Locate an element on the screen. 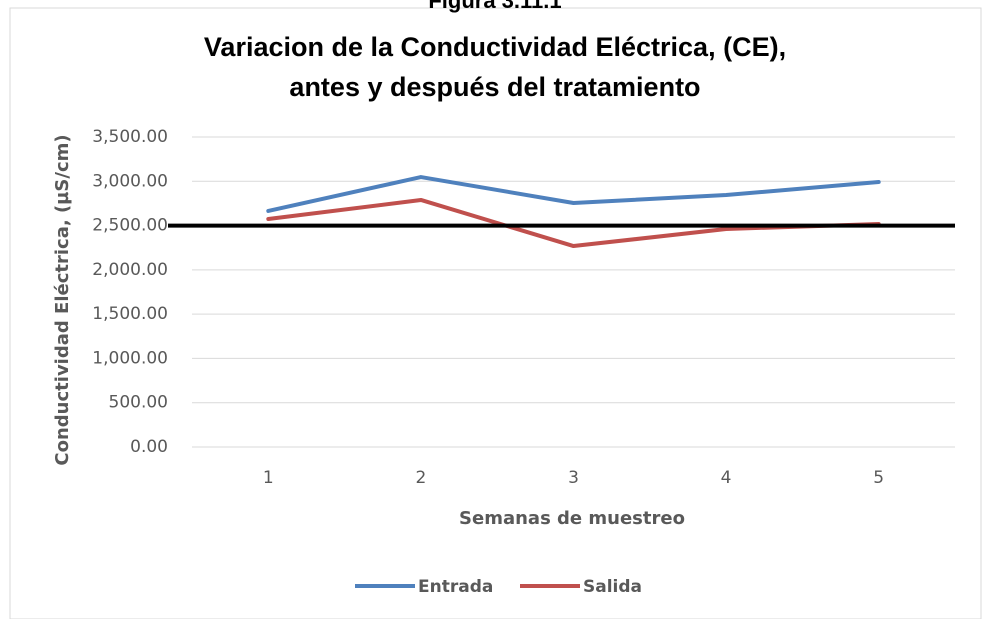 This screenshot has width=982, height=623. y-tick-label: 3,000.00 is located at coordinates (130, 181).